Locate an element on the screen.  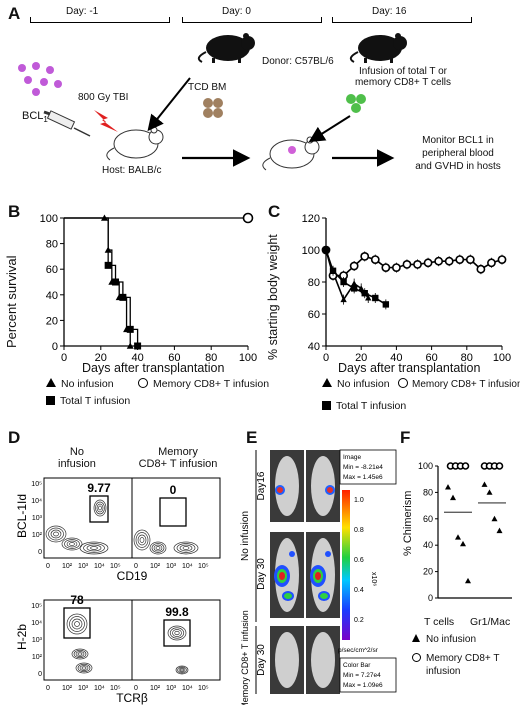
colorbar-units-label: p/sec/cm^2/sr is located at coordinates (358, 650).